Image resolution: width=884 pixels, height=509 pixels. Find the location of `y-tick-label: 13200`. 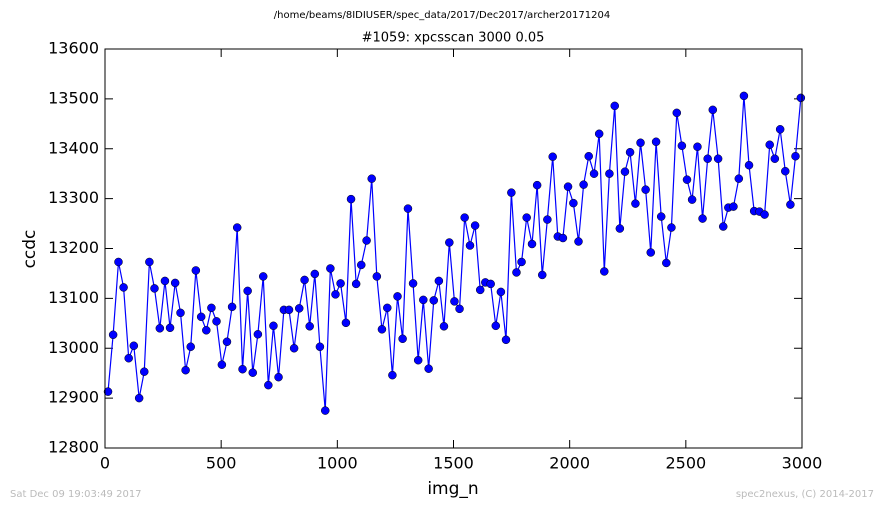

y-tick-label: 13200 is located at coordinates (73, 247).